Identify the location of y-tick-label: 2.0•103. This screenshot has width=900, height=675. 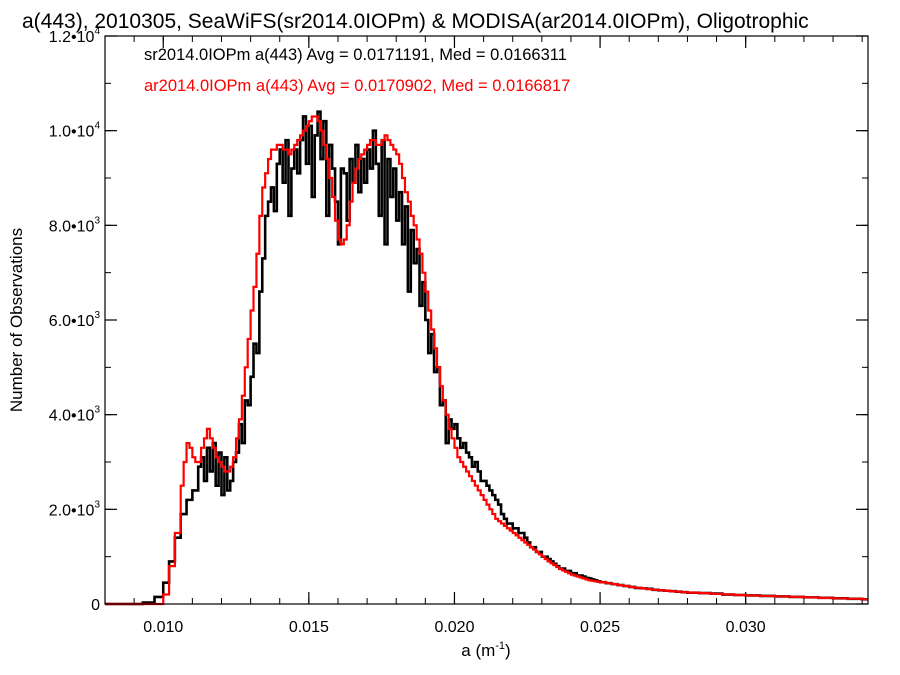
(75, 509).